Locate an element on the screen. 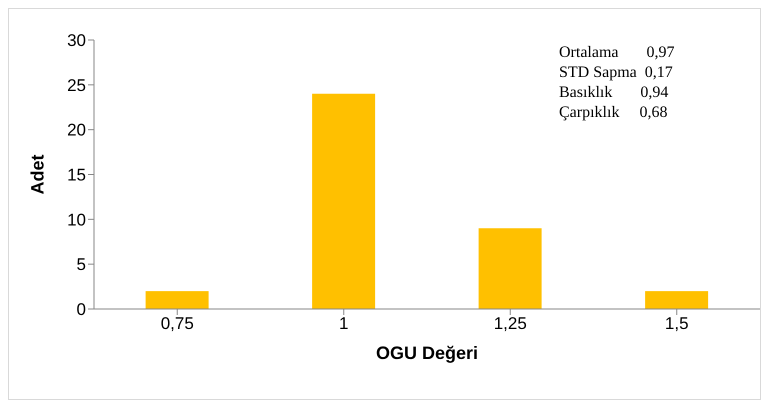 This screenshot has height=408, width=769. annotation: Çarpıklık 0,68 is located at coordinates (613, 113).